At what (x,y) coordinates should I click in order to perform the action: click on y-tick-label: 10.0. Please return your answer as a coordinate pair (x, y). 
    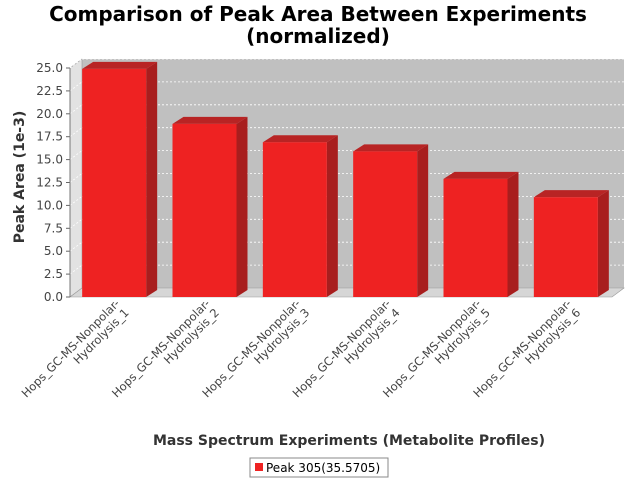
    Looking at the image, I should click on (49, 205).